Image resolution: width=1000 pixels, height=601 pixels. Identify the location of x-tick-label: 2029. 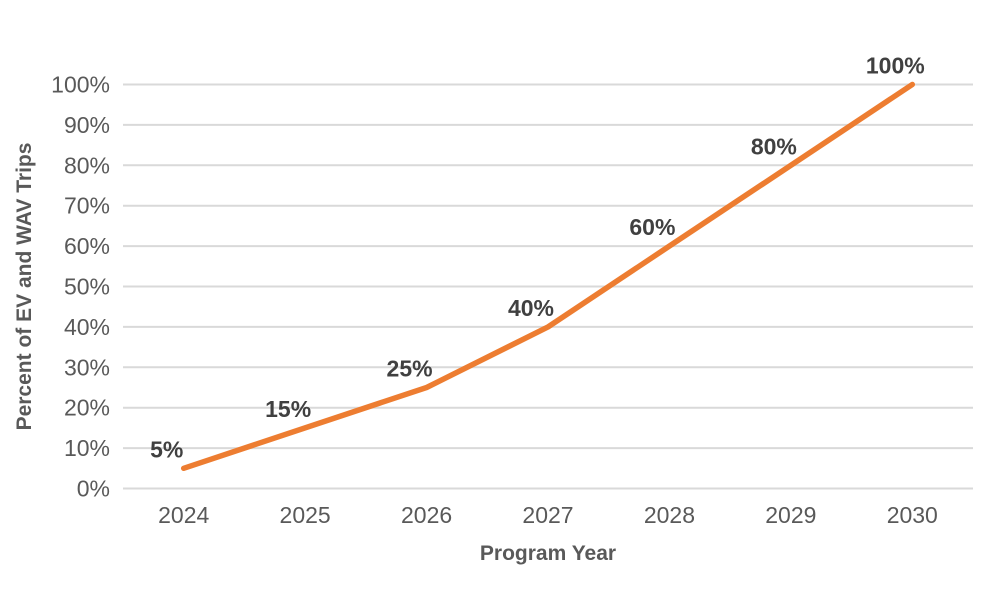
(790, 515).